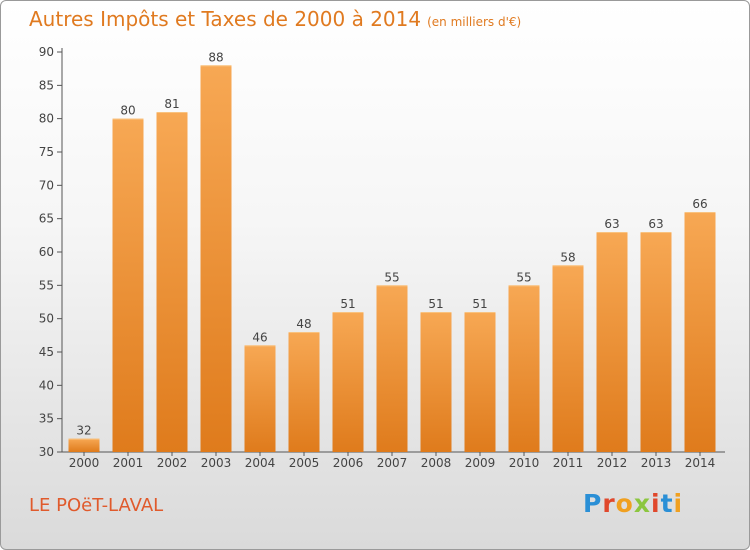  Describe the element at coordinates (699, 204) in the screenshot. I see `data-label: 66` at that location.